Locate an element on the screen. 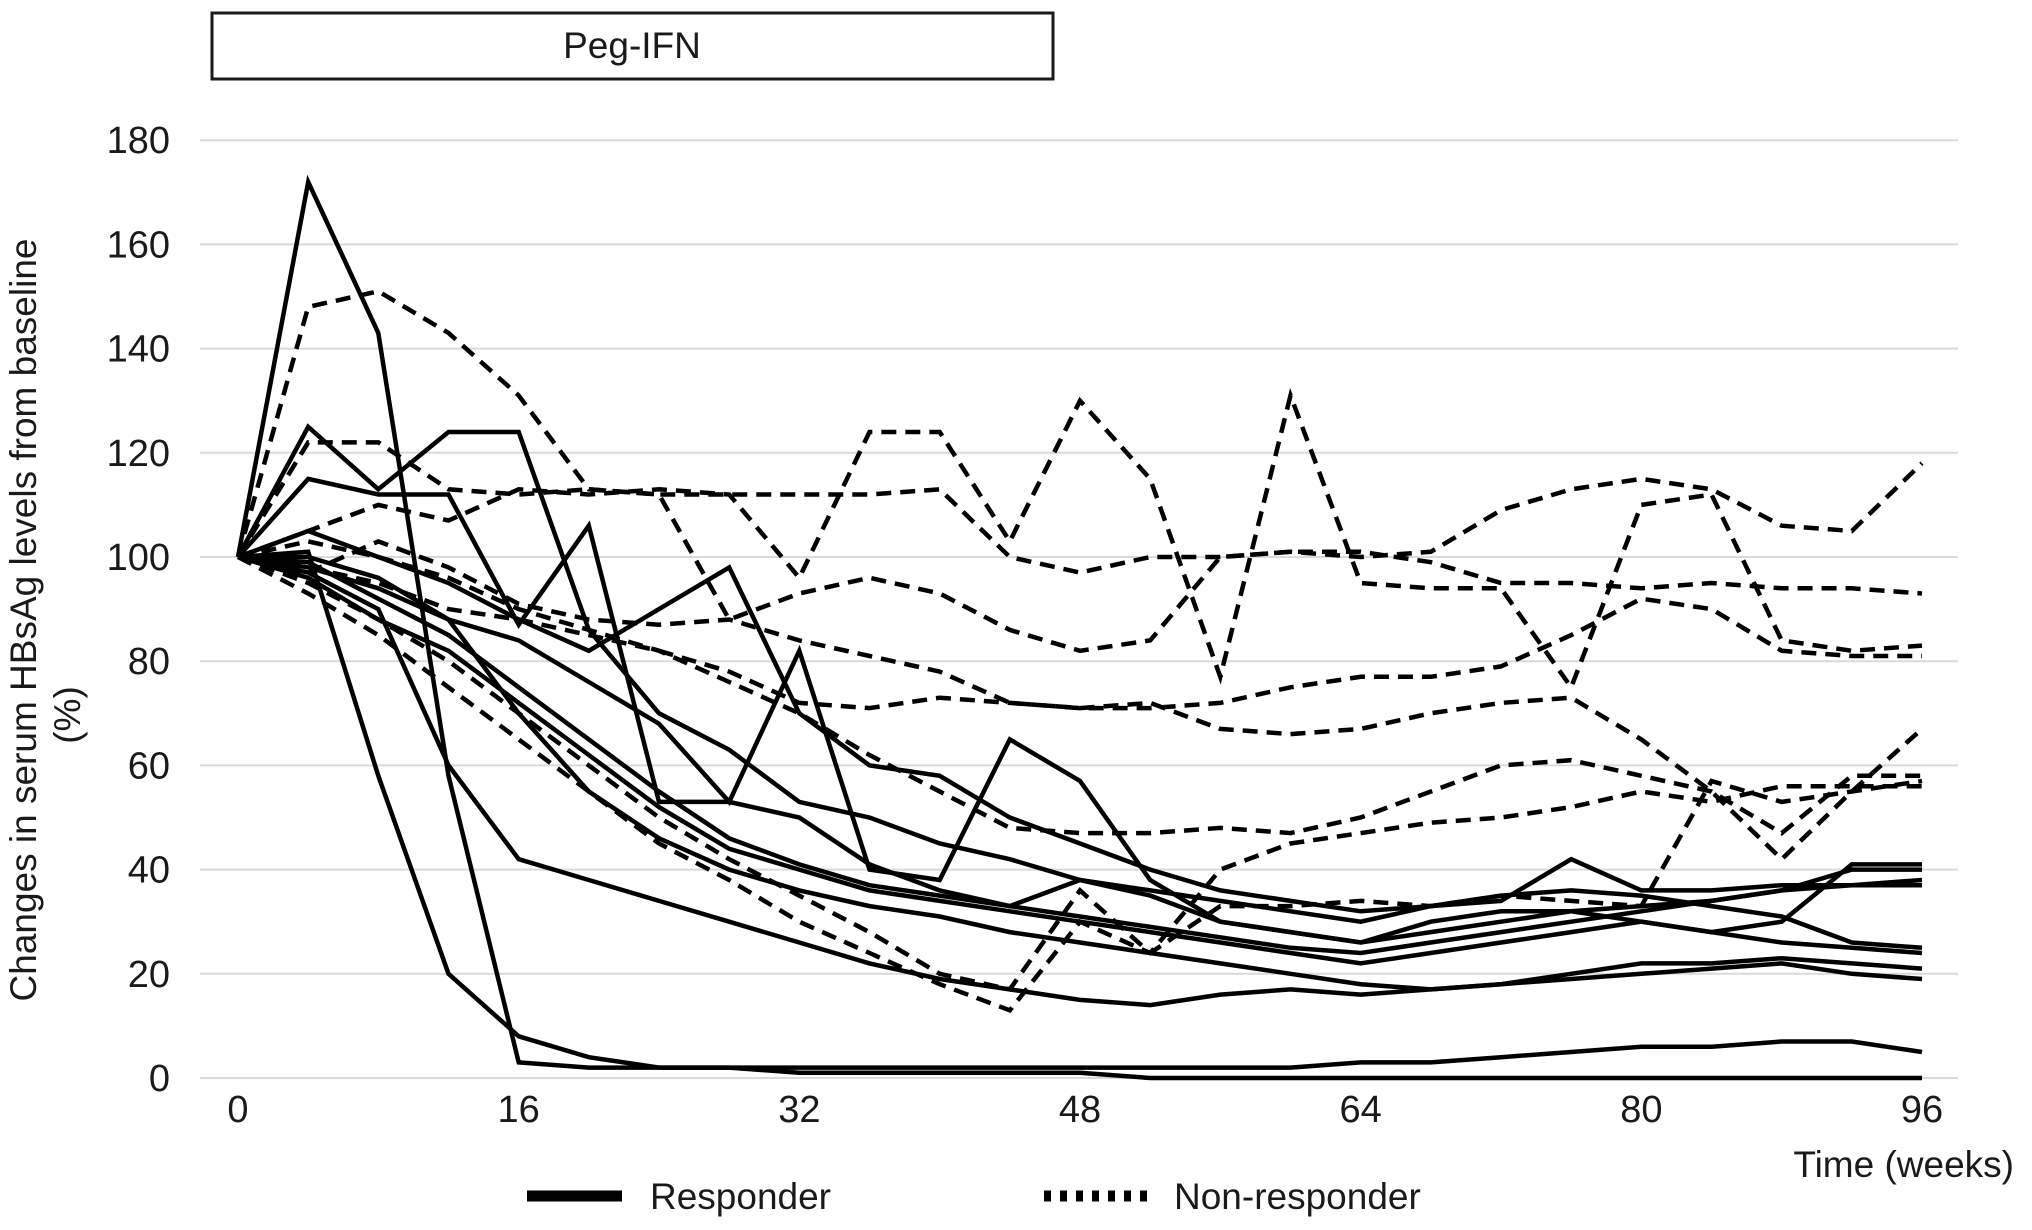 This screenshot has height=1230, width=2032. y-tick-label: 60 is located at coordinates (149, 766).